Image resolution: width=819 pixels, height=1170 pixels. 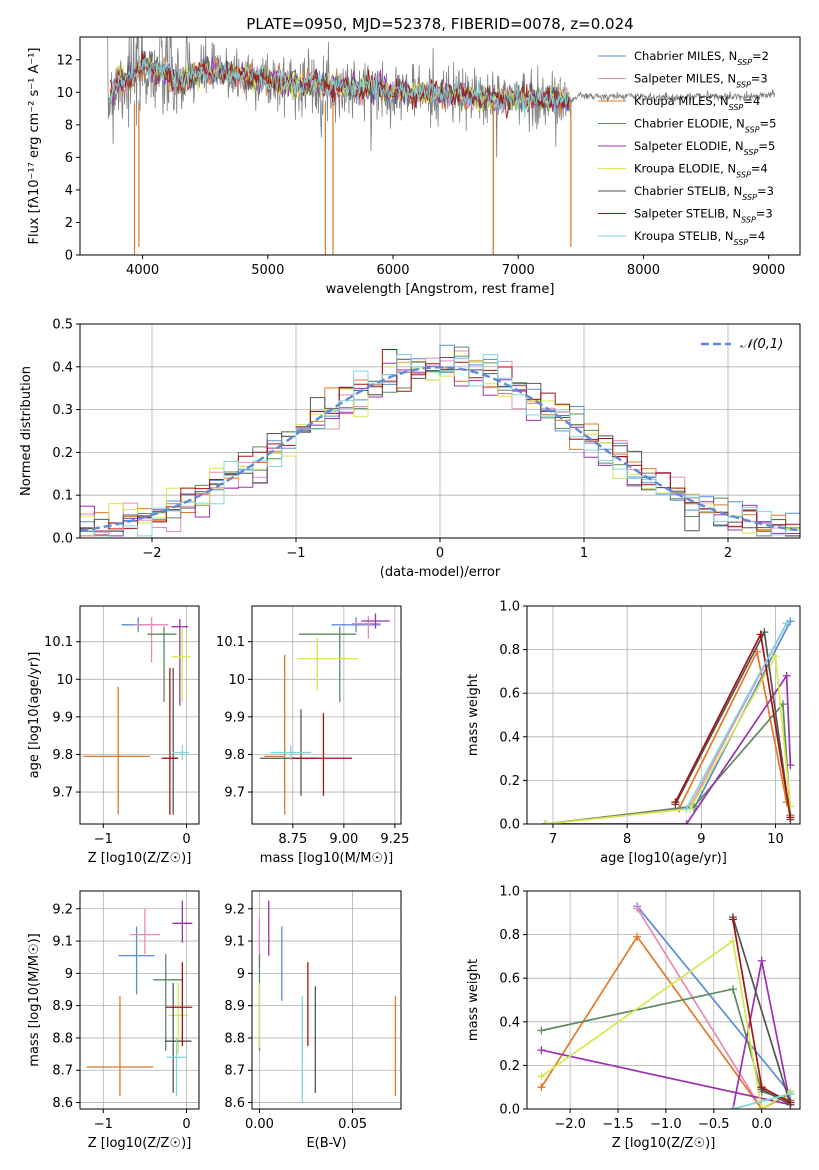 I want to click on x-tick-label: 0.0, so click(x=761, y=1124).